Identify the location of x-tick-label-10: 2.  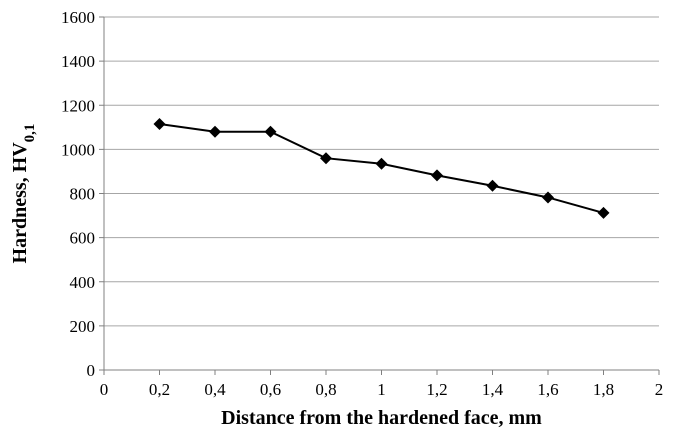
(659, 389).